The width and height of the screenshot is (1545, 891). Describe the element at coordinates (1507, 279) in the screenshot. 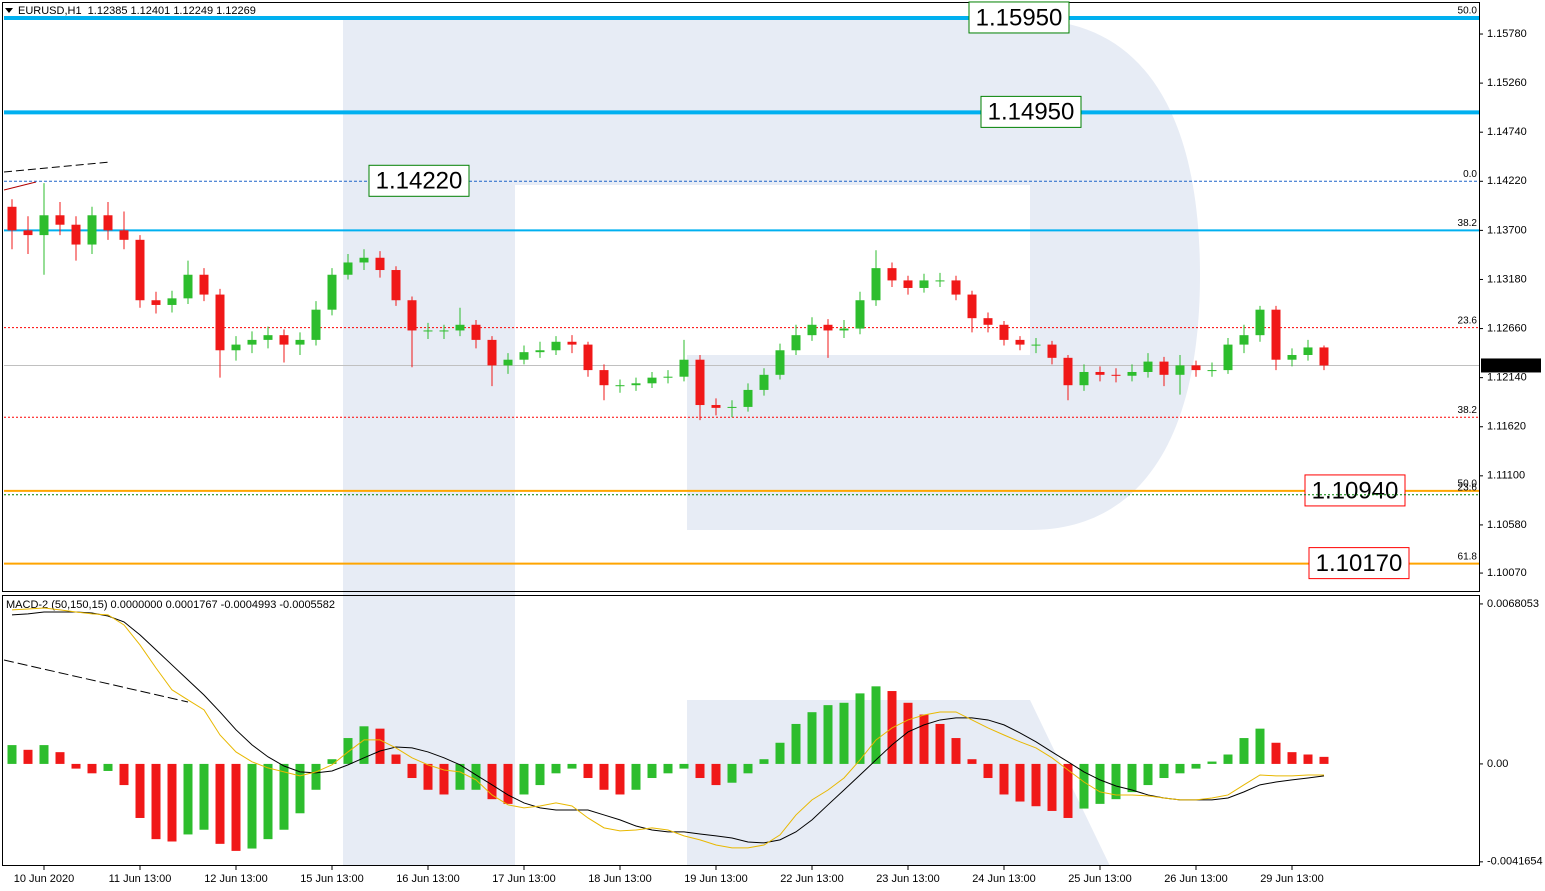

I see `y-tick-label: 1.13180` at that location.